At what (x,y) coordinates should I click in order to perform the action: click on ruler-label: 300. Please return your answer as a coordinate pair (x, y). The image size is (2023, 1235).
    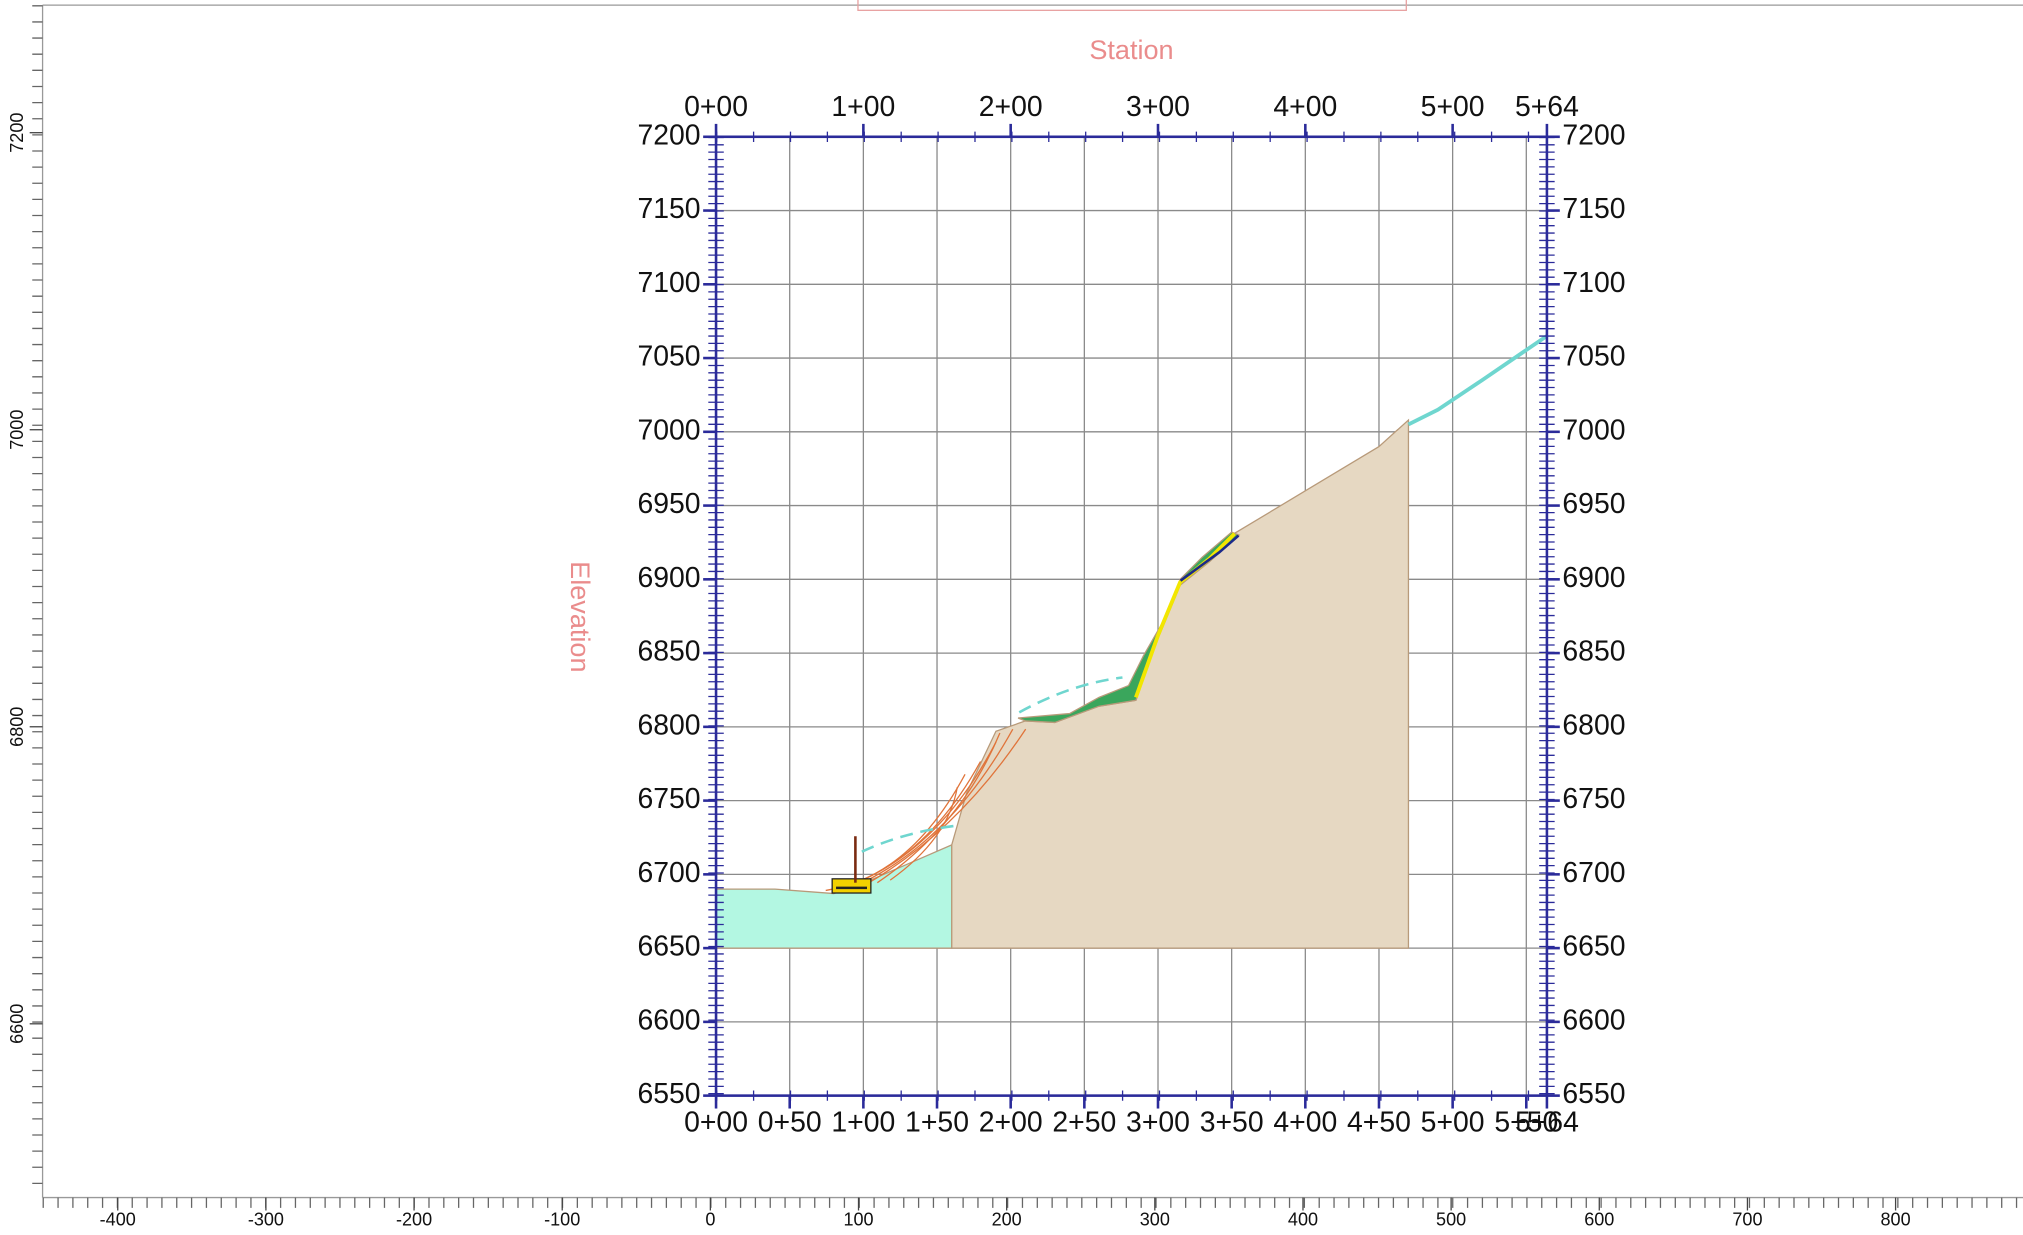
    Looking at the image, I should click on (1155, 1220).